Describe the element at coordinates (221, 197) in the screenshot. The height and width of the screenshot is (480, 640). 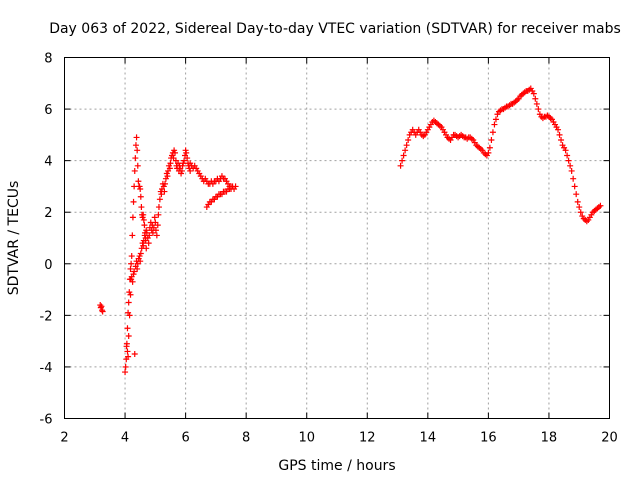
I see `series-segment-e` at that location.